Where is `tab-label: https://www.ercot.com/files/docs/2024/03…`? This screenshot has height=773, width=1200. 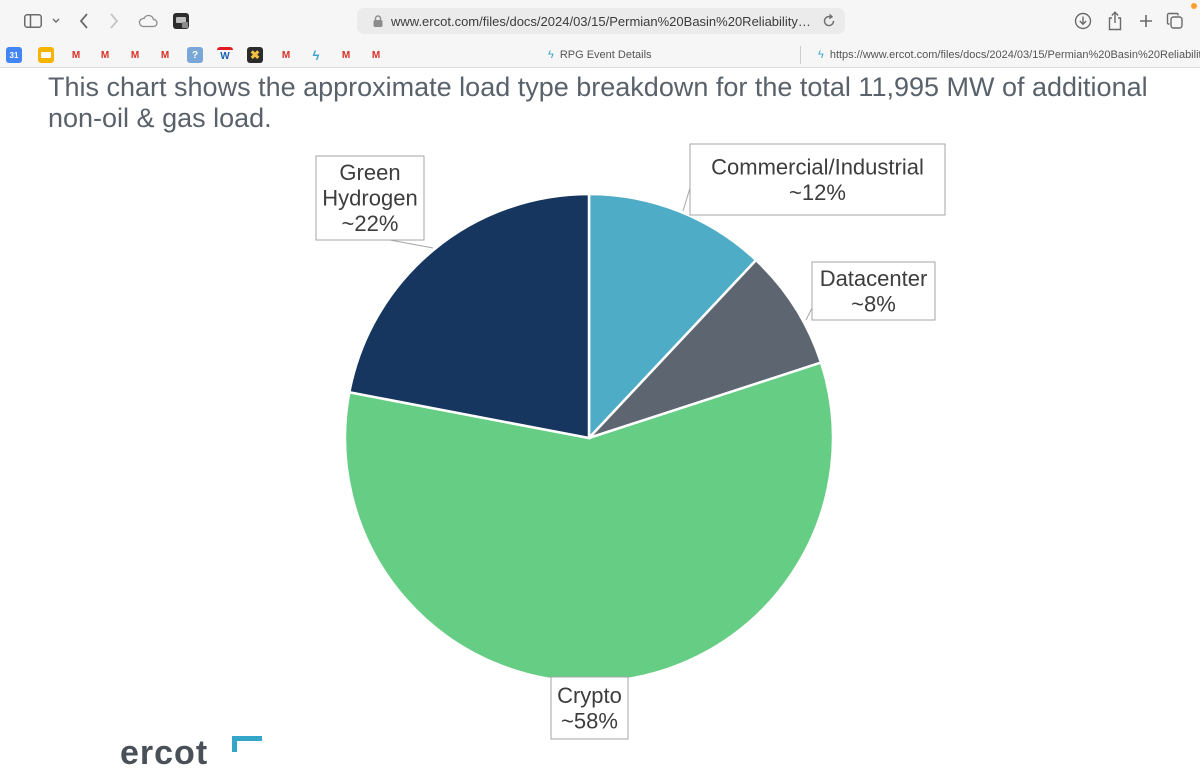
tab-label: https://www.ercot.com/files/docs/2024/03… is located at coordinates (1014, 55).